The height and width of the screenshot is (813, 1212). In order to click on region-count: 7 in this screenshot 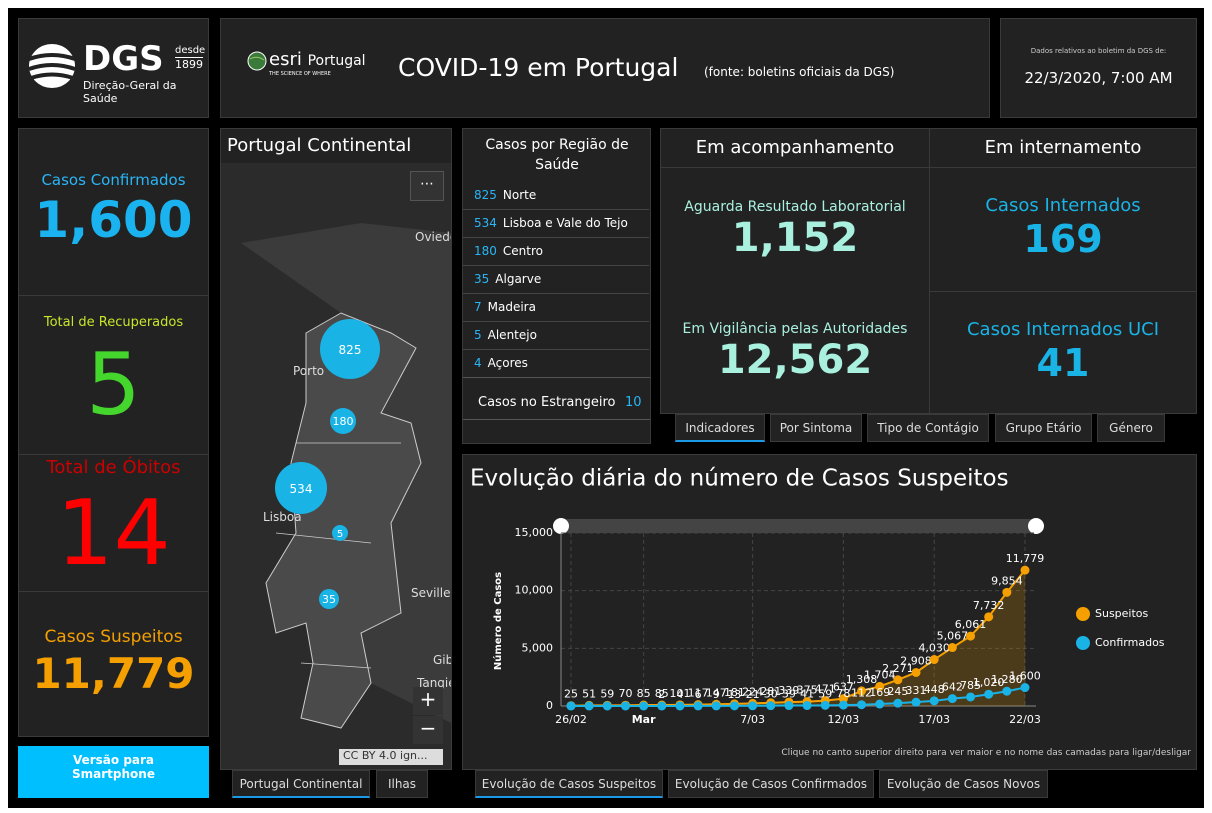, I will do `click(478, 307)`.